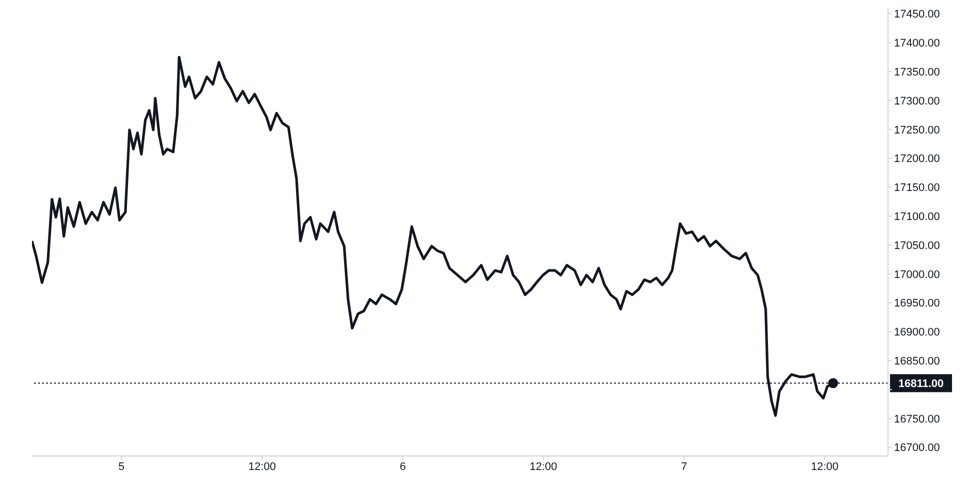 The image size is (964, 494). I want to click on x-tick-label: 7, so click(684, 466).